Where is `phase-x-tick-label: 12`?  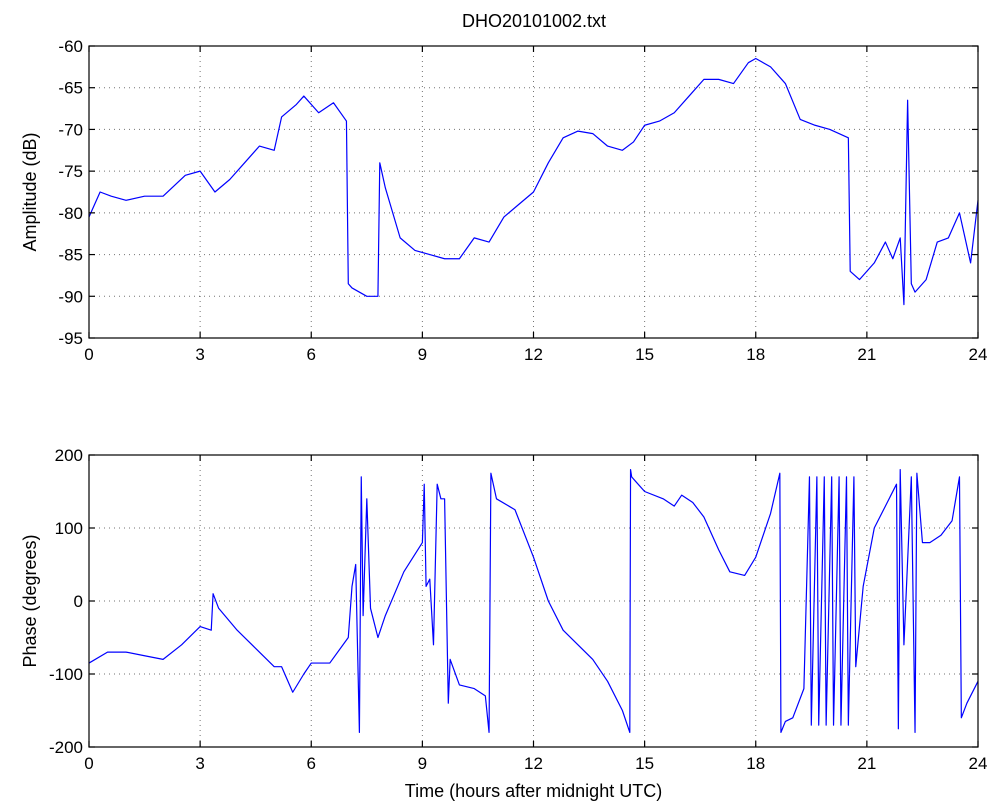 phase-x-tick-label: 12 is located at coordinates (533, 763).